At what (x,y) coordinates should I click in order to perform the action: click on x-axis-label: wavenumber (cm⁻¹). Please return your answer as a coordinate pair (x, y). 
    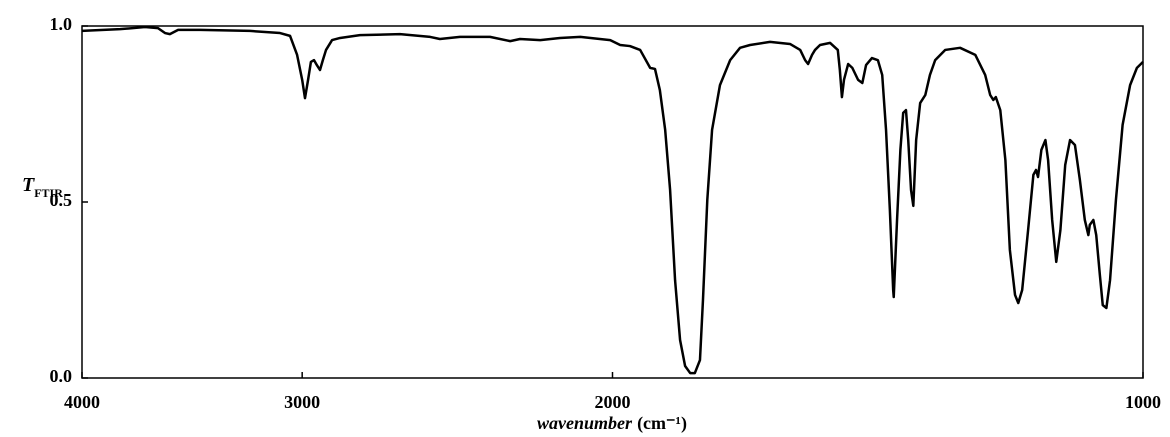
    Looking at the image, I should click on (612, 423).